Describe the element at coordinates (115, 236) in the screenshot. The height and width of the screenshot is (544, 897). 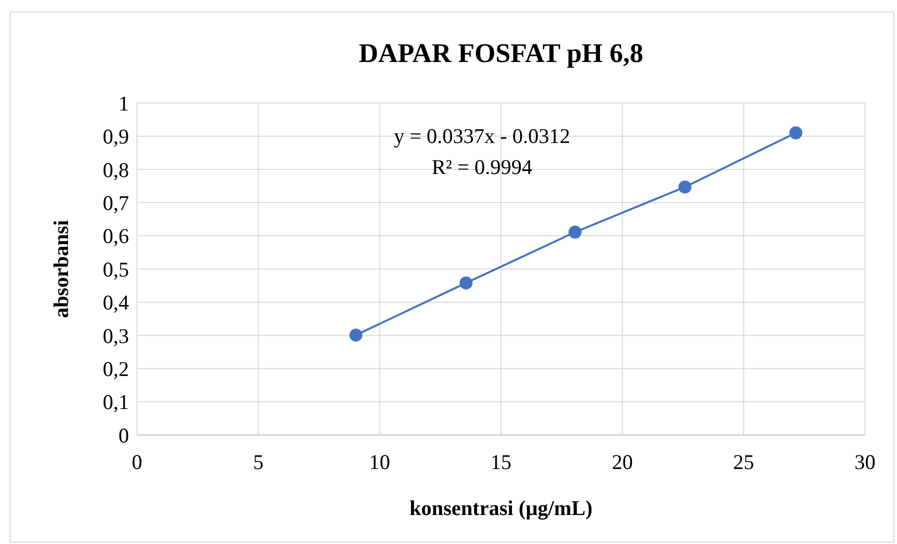
I see `y-tick-label: 0,6` at that location.